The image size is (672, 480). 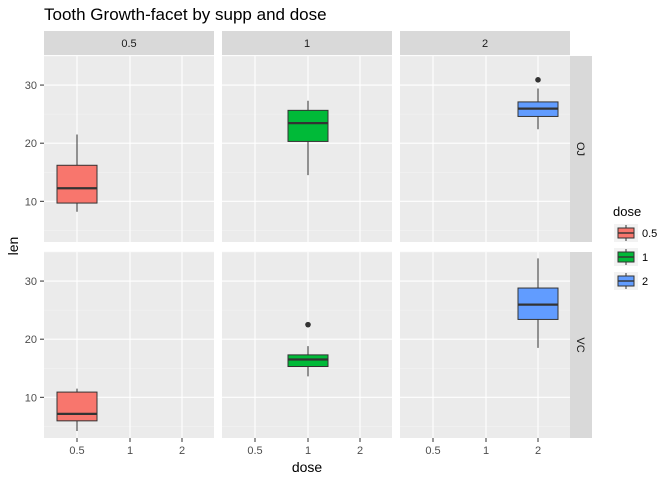 I want to click on legend-title: dose, so click(x=627, y=211).